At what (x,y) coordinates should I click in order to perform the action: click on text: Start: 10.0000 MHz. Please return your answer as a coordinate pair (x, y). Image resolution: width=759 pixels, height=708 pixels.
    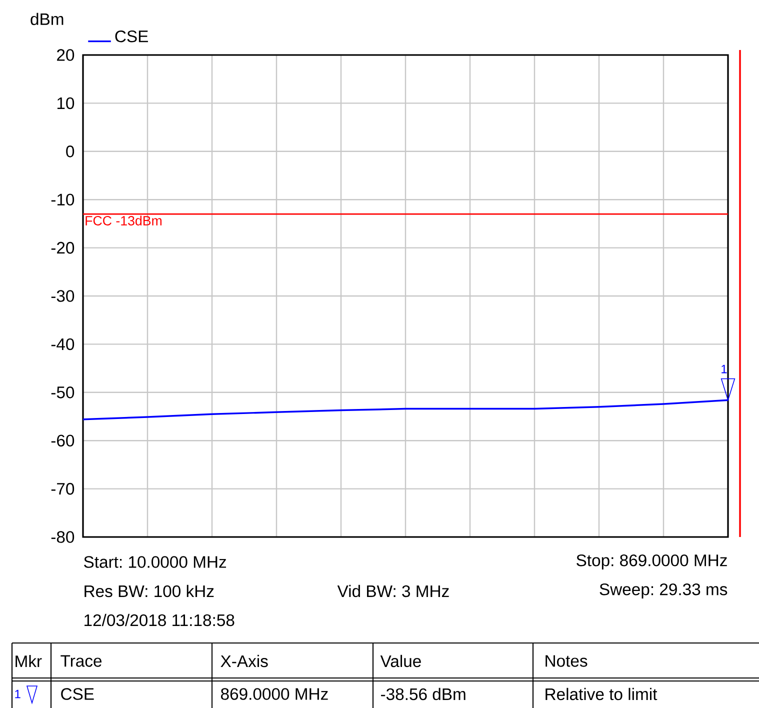
    Looking at the image, I should click on (155, 562).